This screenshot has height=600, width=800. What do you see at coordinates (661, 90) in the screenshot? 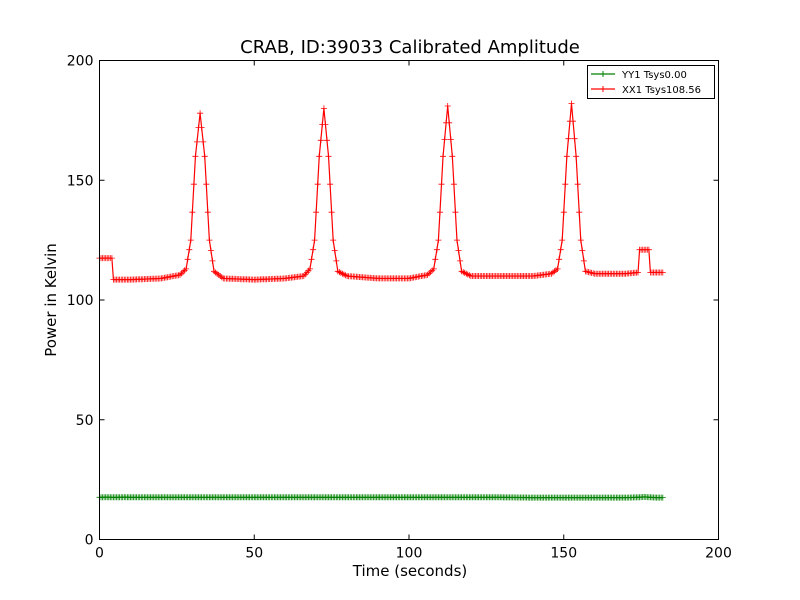
I see `legend-label: XX1 Tsys108.56` at bounding box center [661, 90].